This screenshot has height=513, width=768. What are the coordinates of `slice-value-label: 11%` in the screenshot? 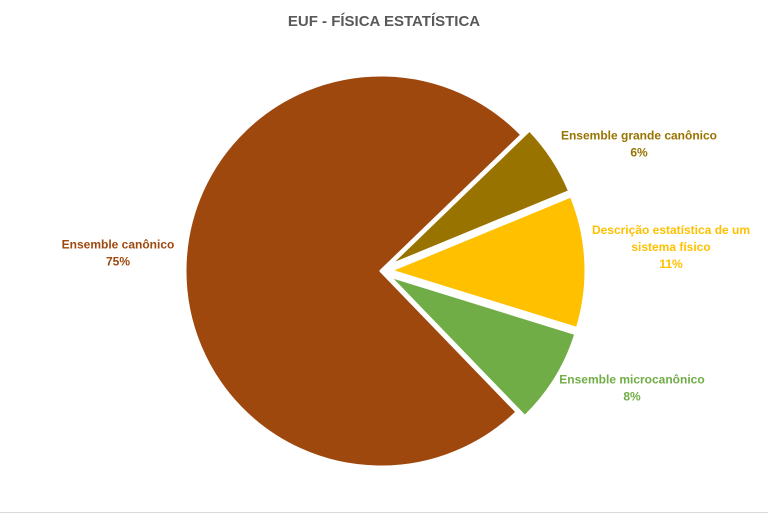 It's located at (671, 264).